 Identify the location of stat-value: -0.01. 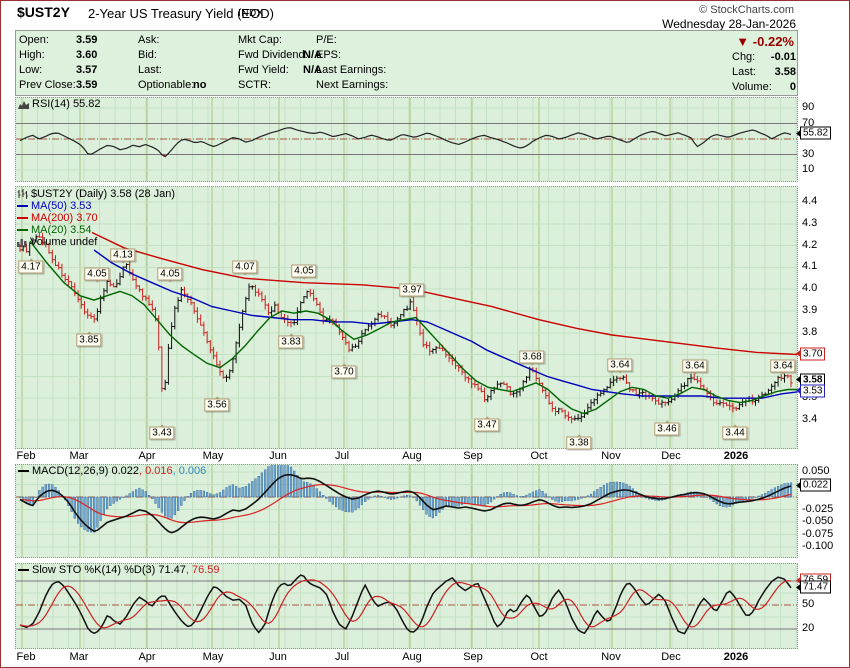
(783, 57).